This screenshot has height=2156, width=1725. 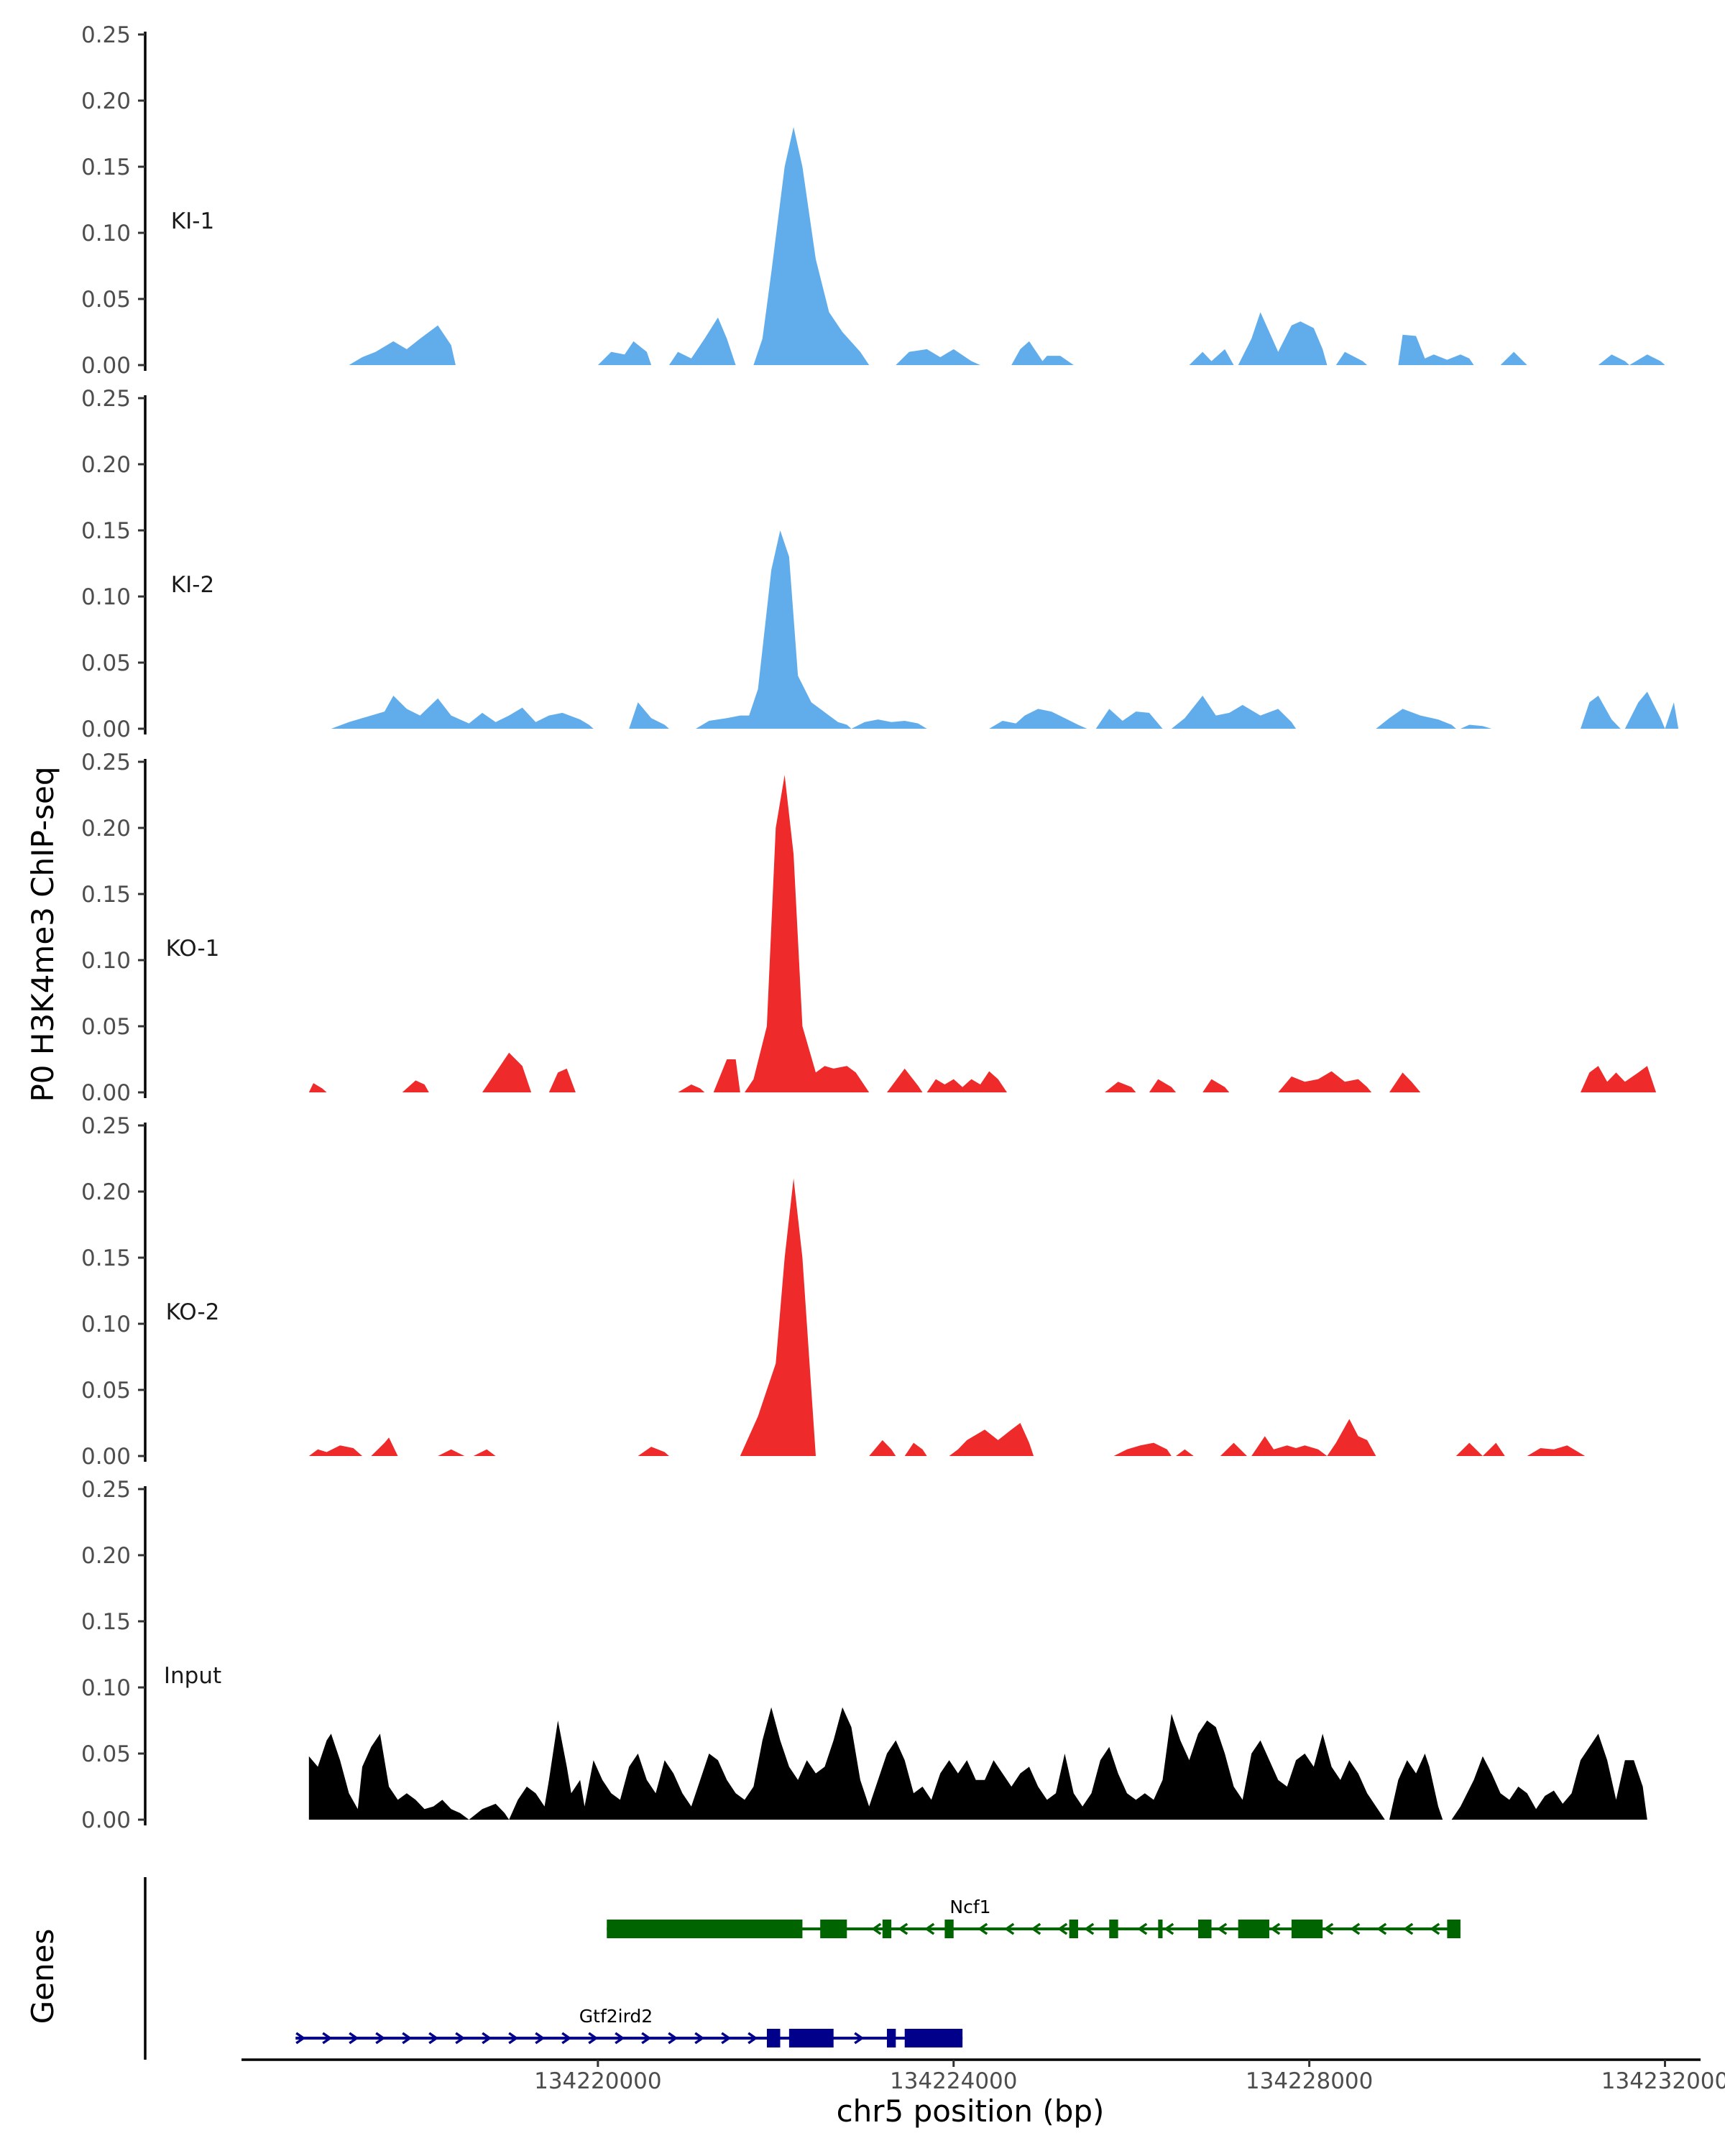 What do you see at coordinates (42, 1977) in the screenshot?
I see `genes-panel-title: Genes` at bounding box center [42, 1977].